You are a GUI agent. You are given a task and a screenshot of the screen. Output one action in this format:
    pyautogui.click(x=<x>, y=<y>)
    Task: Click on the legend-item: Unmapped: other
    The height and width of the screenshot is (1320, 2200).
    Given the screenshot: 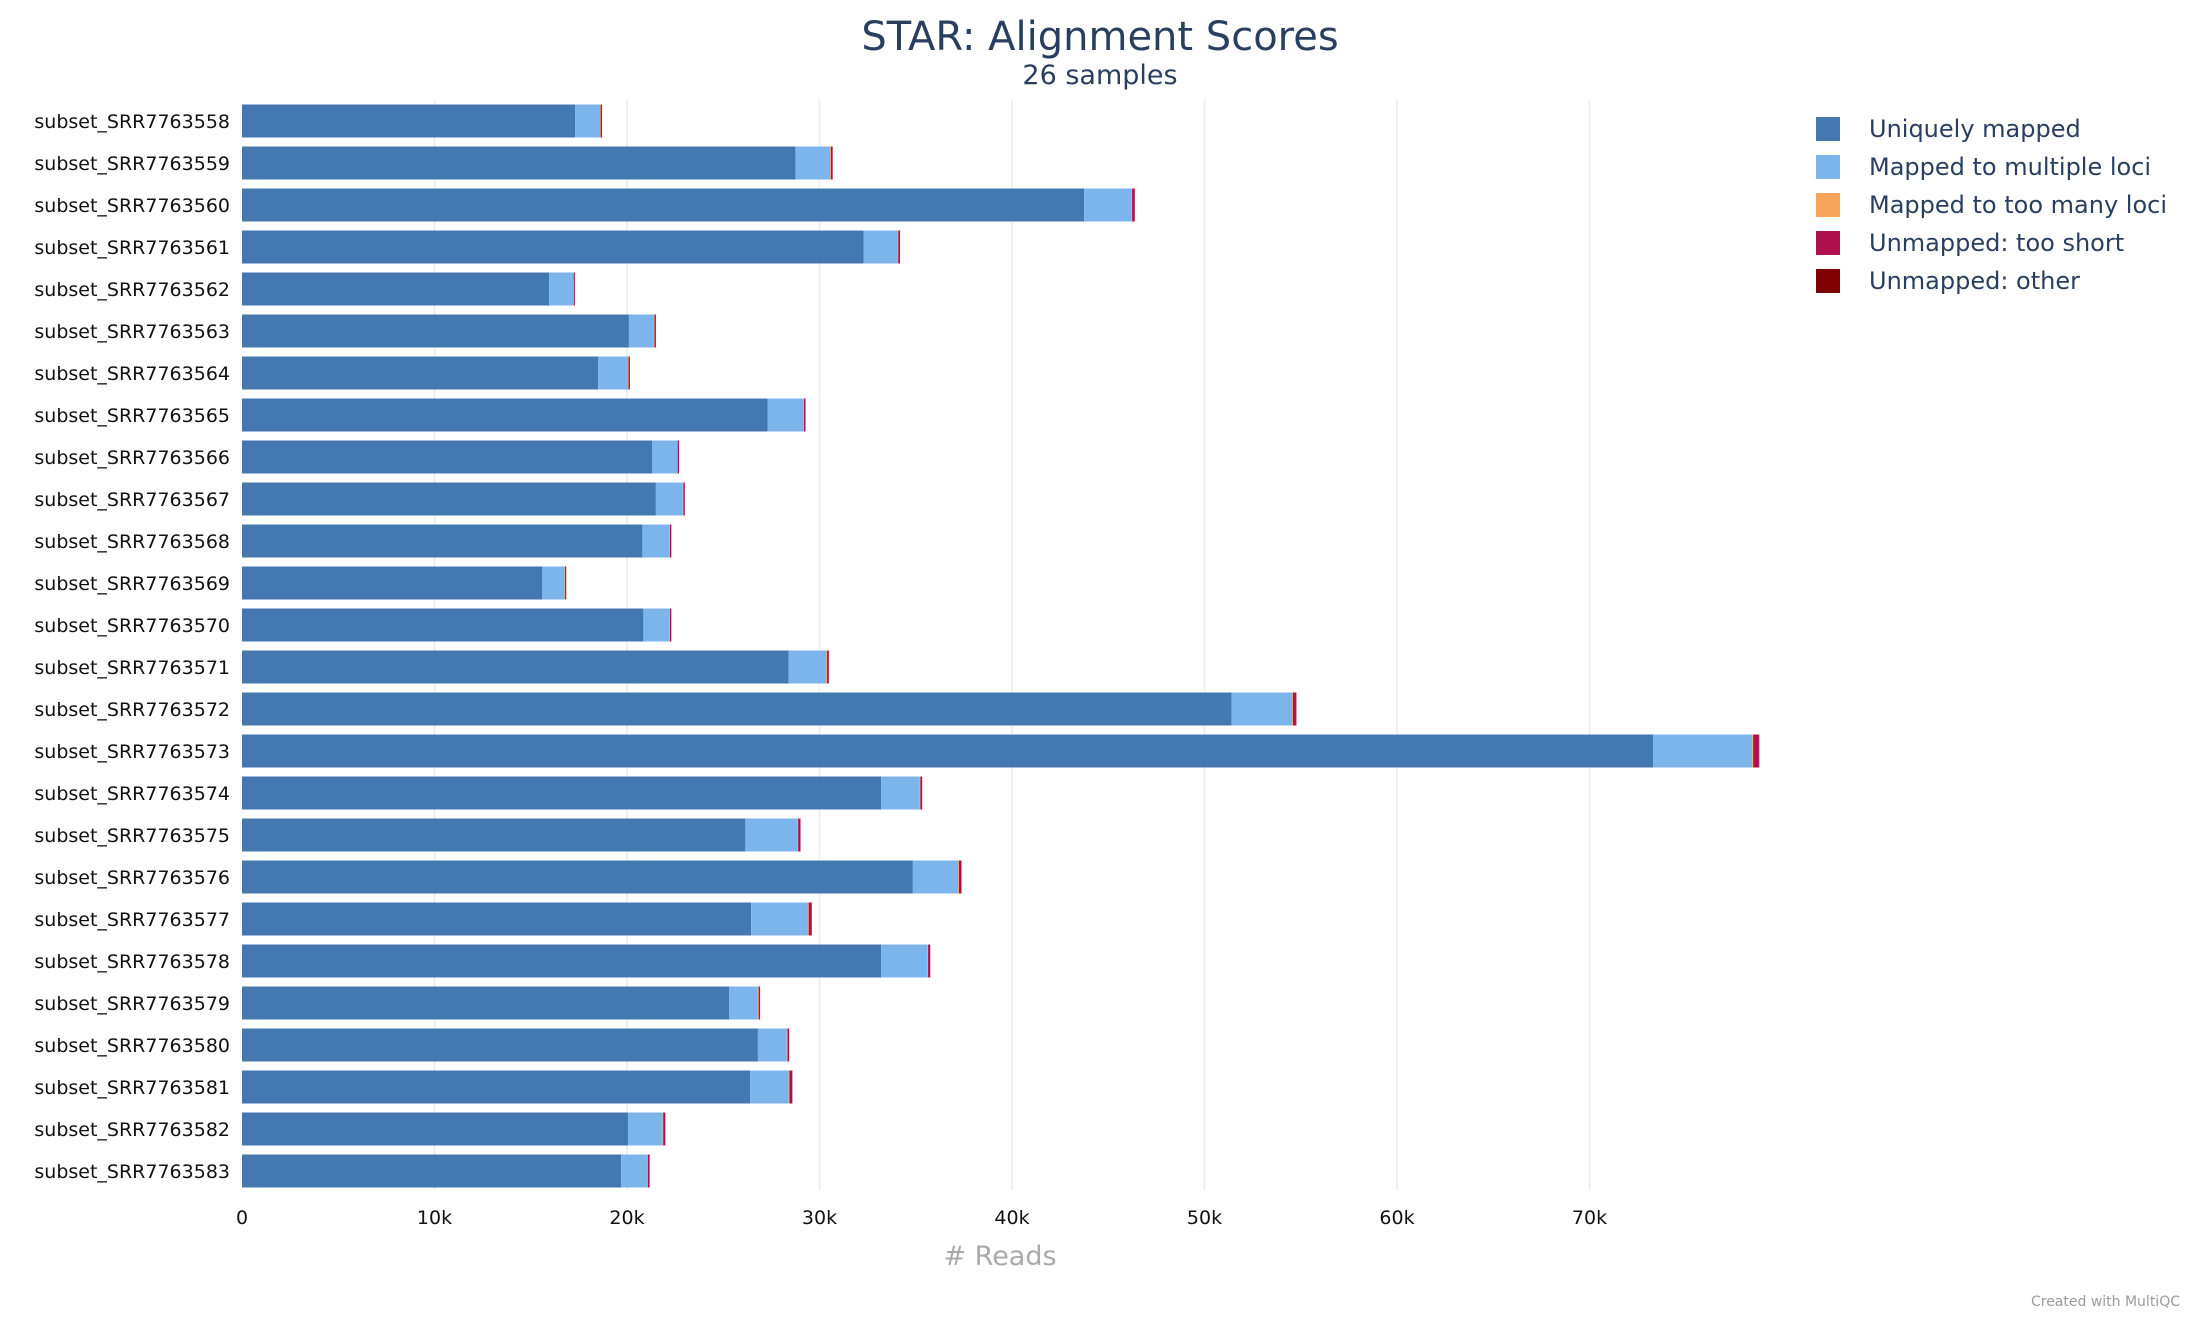 What is the action you would take?
    pyautogui.click(x=1948, y=281)
    